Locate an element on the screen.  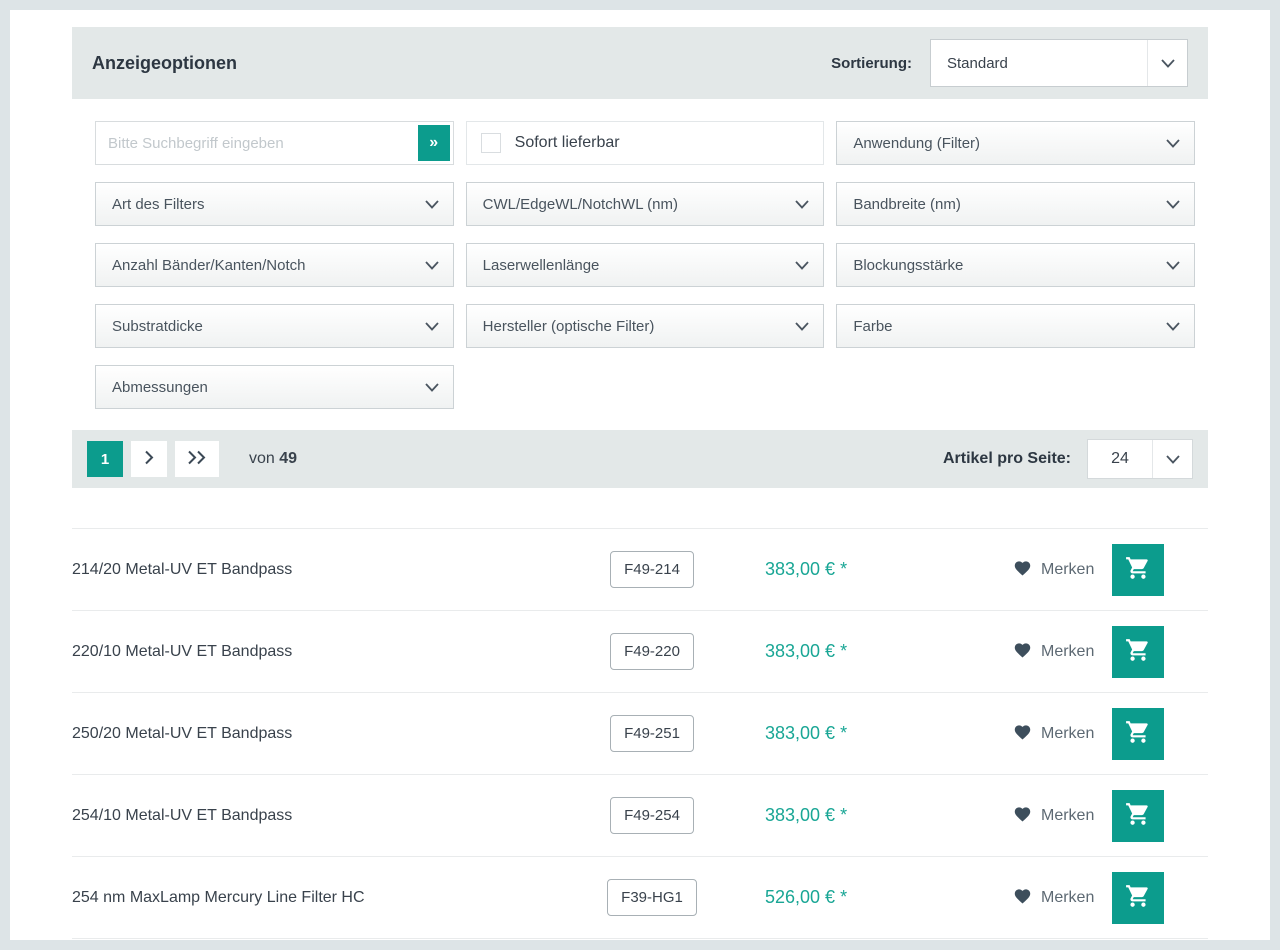
sort-select: Standard is located at coordinates (1059, 63).